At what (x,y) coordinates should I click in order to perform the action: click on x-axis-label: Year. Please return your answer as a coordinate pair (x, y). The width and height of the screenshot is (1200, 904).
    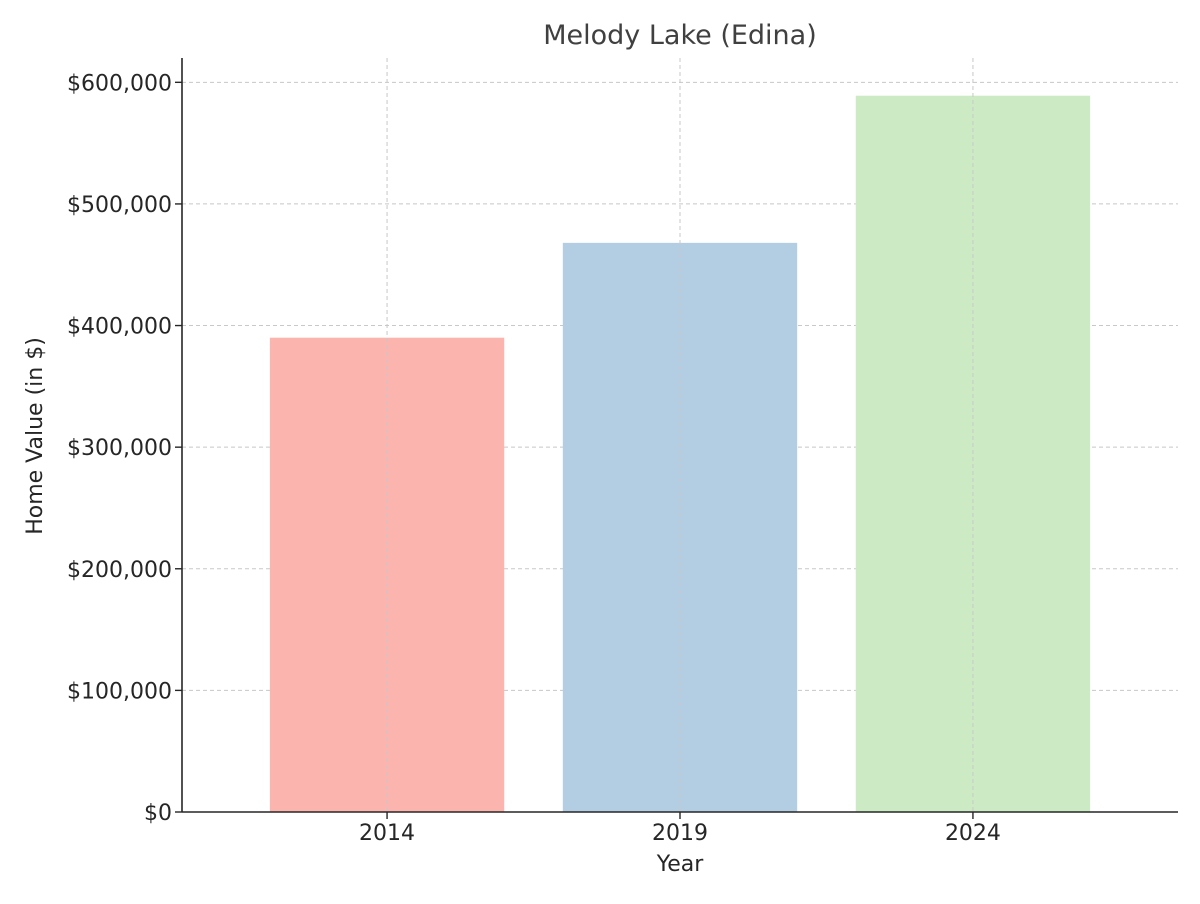
    Looking at the image, I should click on (680, 864).